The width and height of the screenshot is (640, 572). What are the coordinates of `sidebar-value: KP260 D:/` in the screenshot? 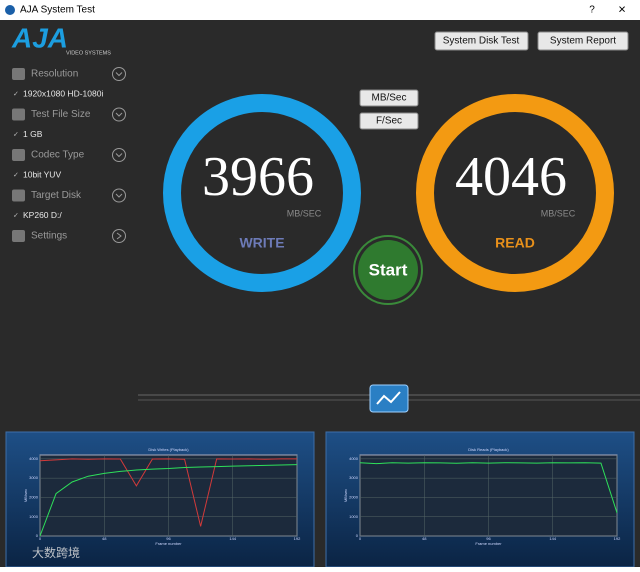 It's located at (42, 215).